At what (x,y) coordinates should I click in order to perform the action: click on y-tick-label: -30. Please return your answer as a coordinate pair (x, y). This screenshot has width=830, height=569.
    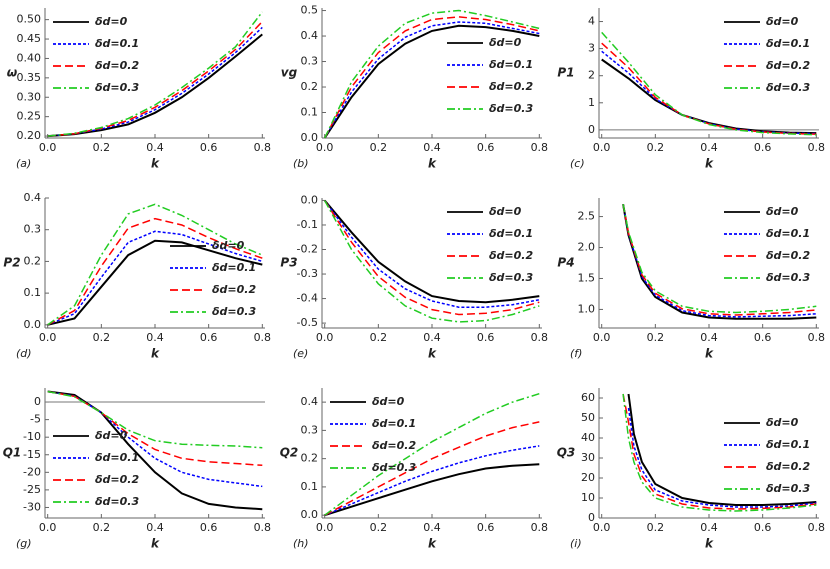
    Looking at the image, I should click on (32, 506).